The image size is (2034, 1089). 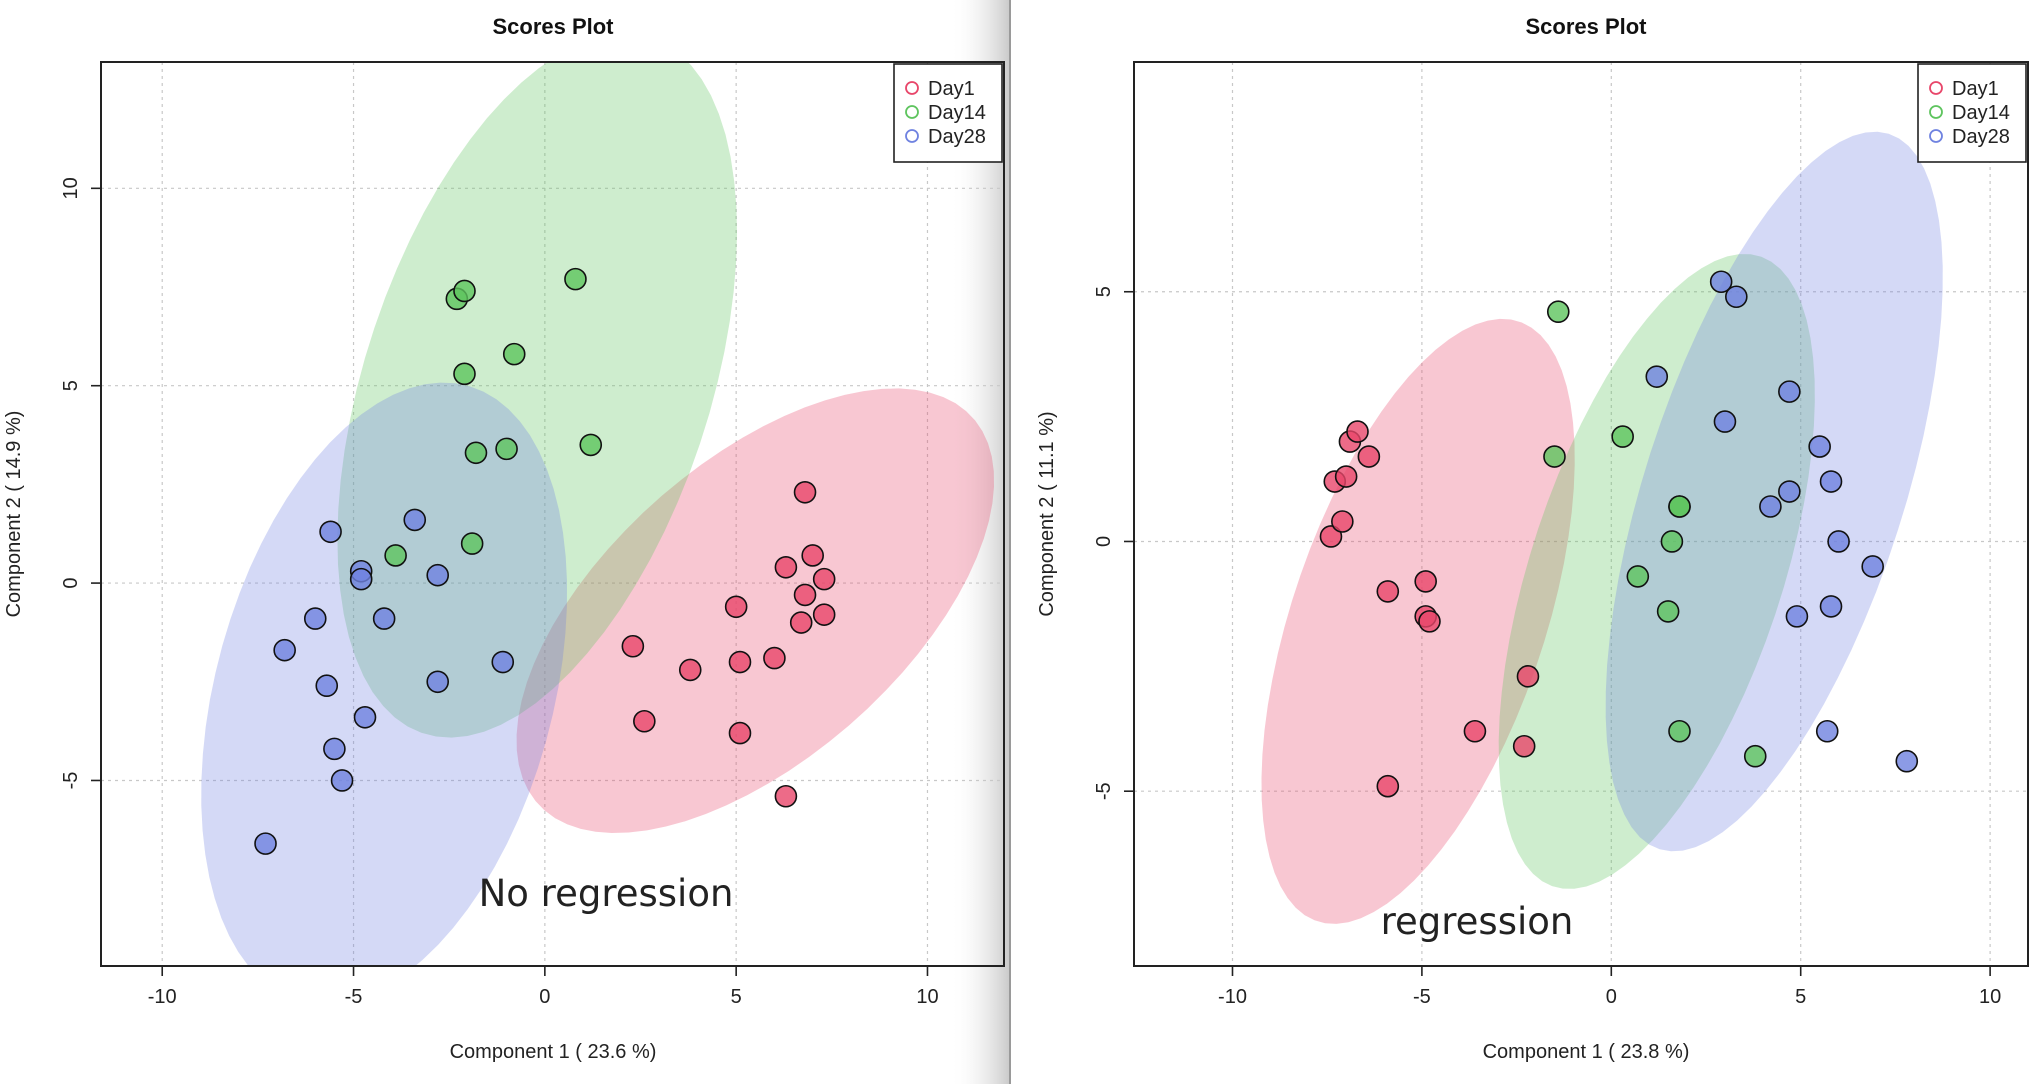 What do you see at coordinates (71, 583) in the screenshot?
I see `y-tick-label: 0` at bounding box center [71, 583].